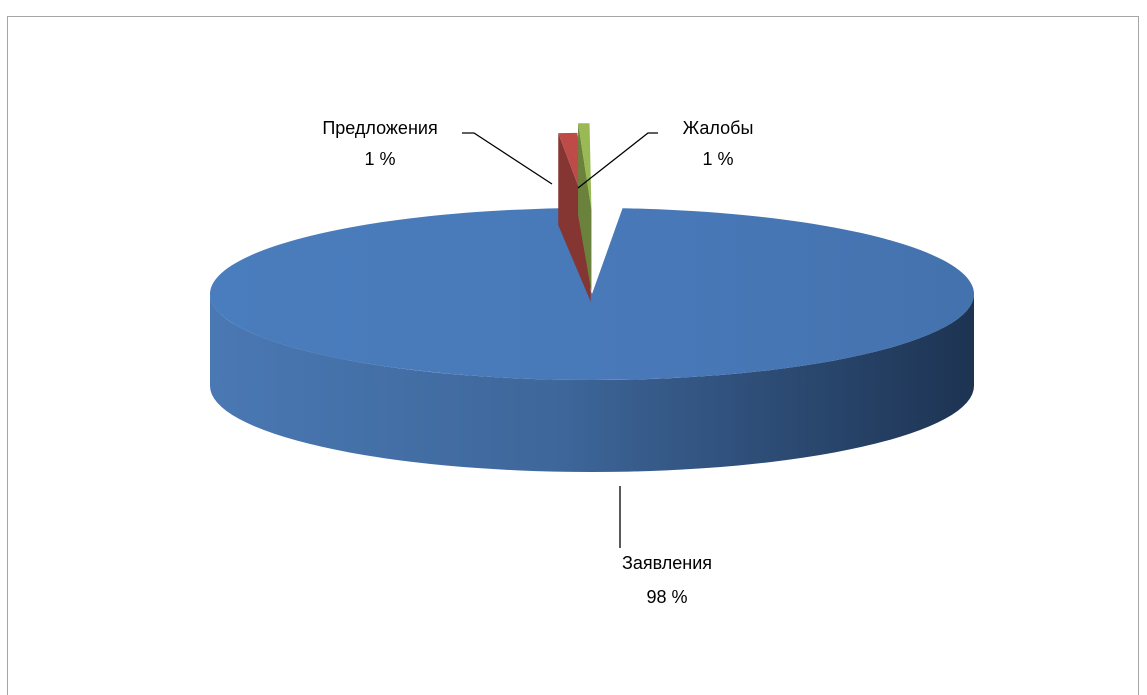 Image resolution: width=1147 pixels, height=695 pixels. What do you see at coordinates (717, 159) in the screenshot?
I see `slice-label-value-2: 1 %` at bounding box center [717, 159].